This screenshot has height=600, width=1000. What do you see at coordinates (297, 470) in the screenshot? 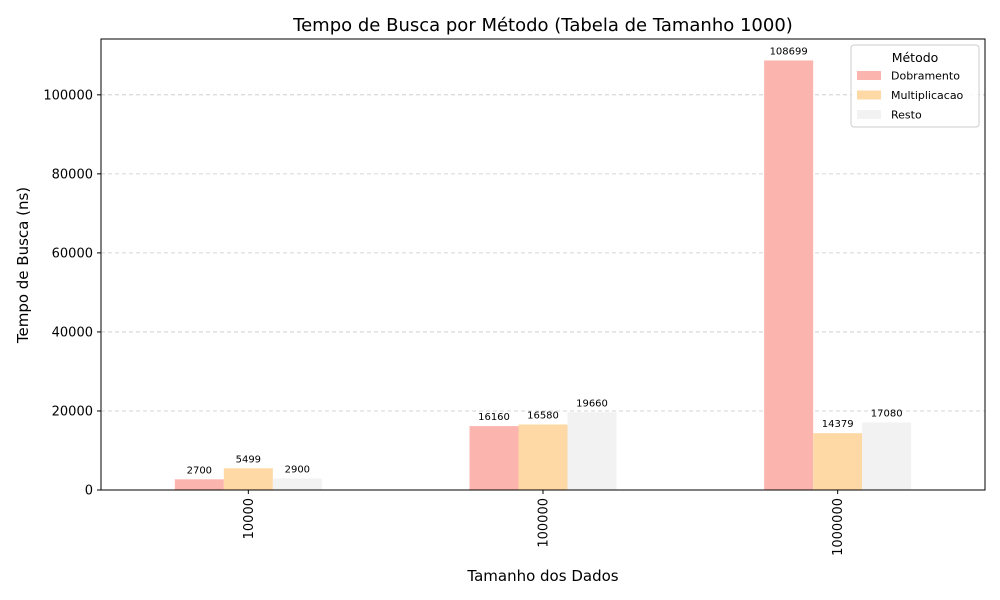
I see `bar-value-label: 2900` at bounding box center [297, 470].